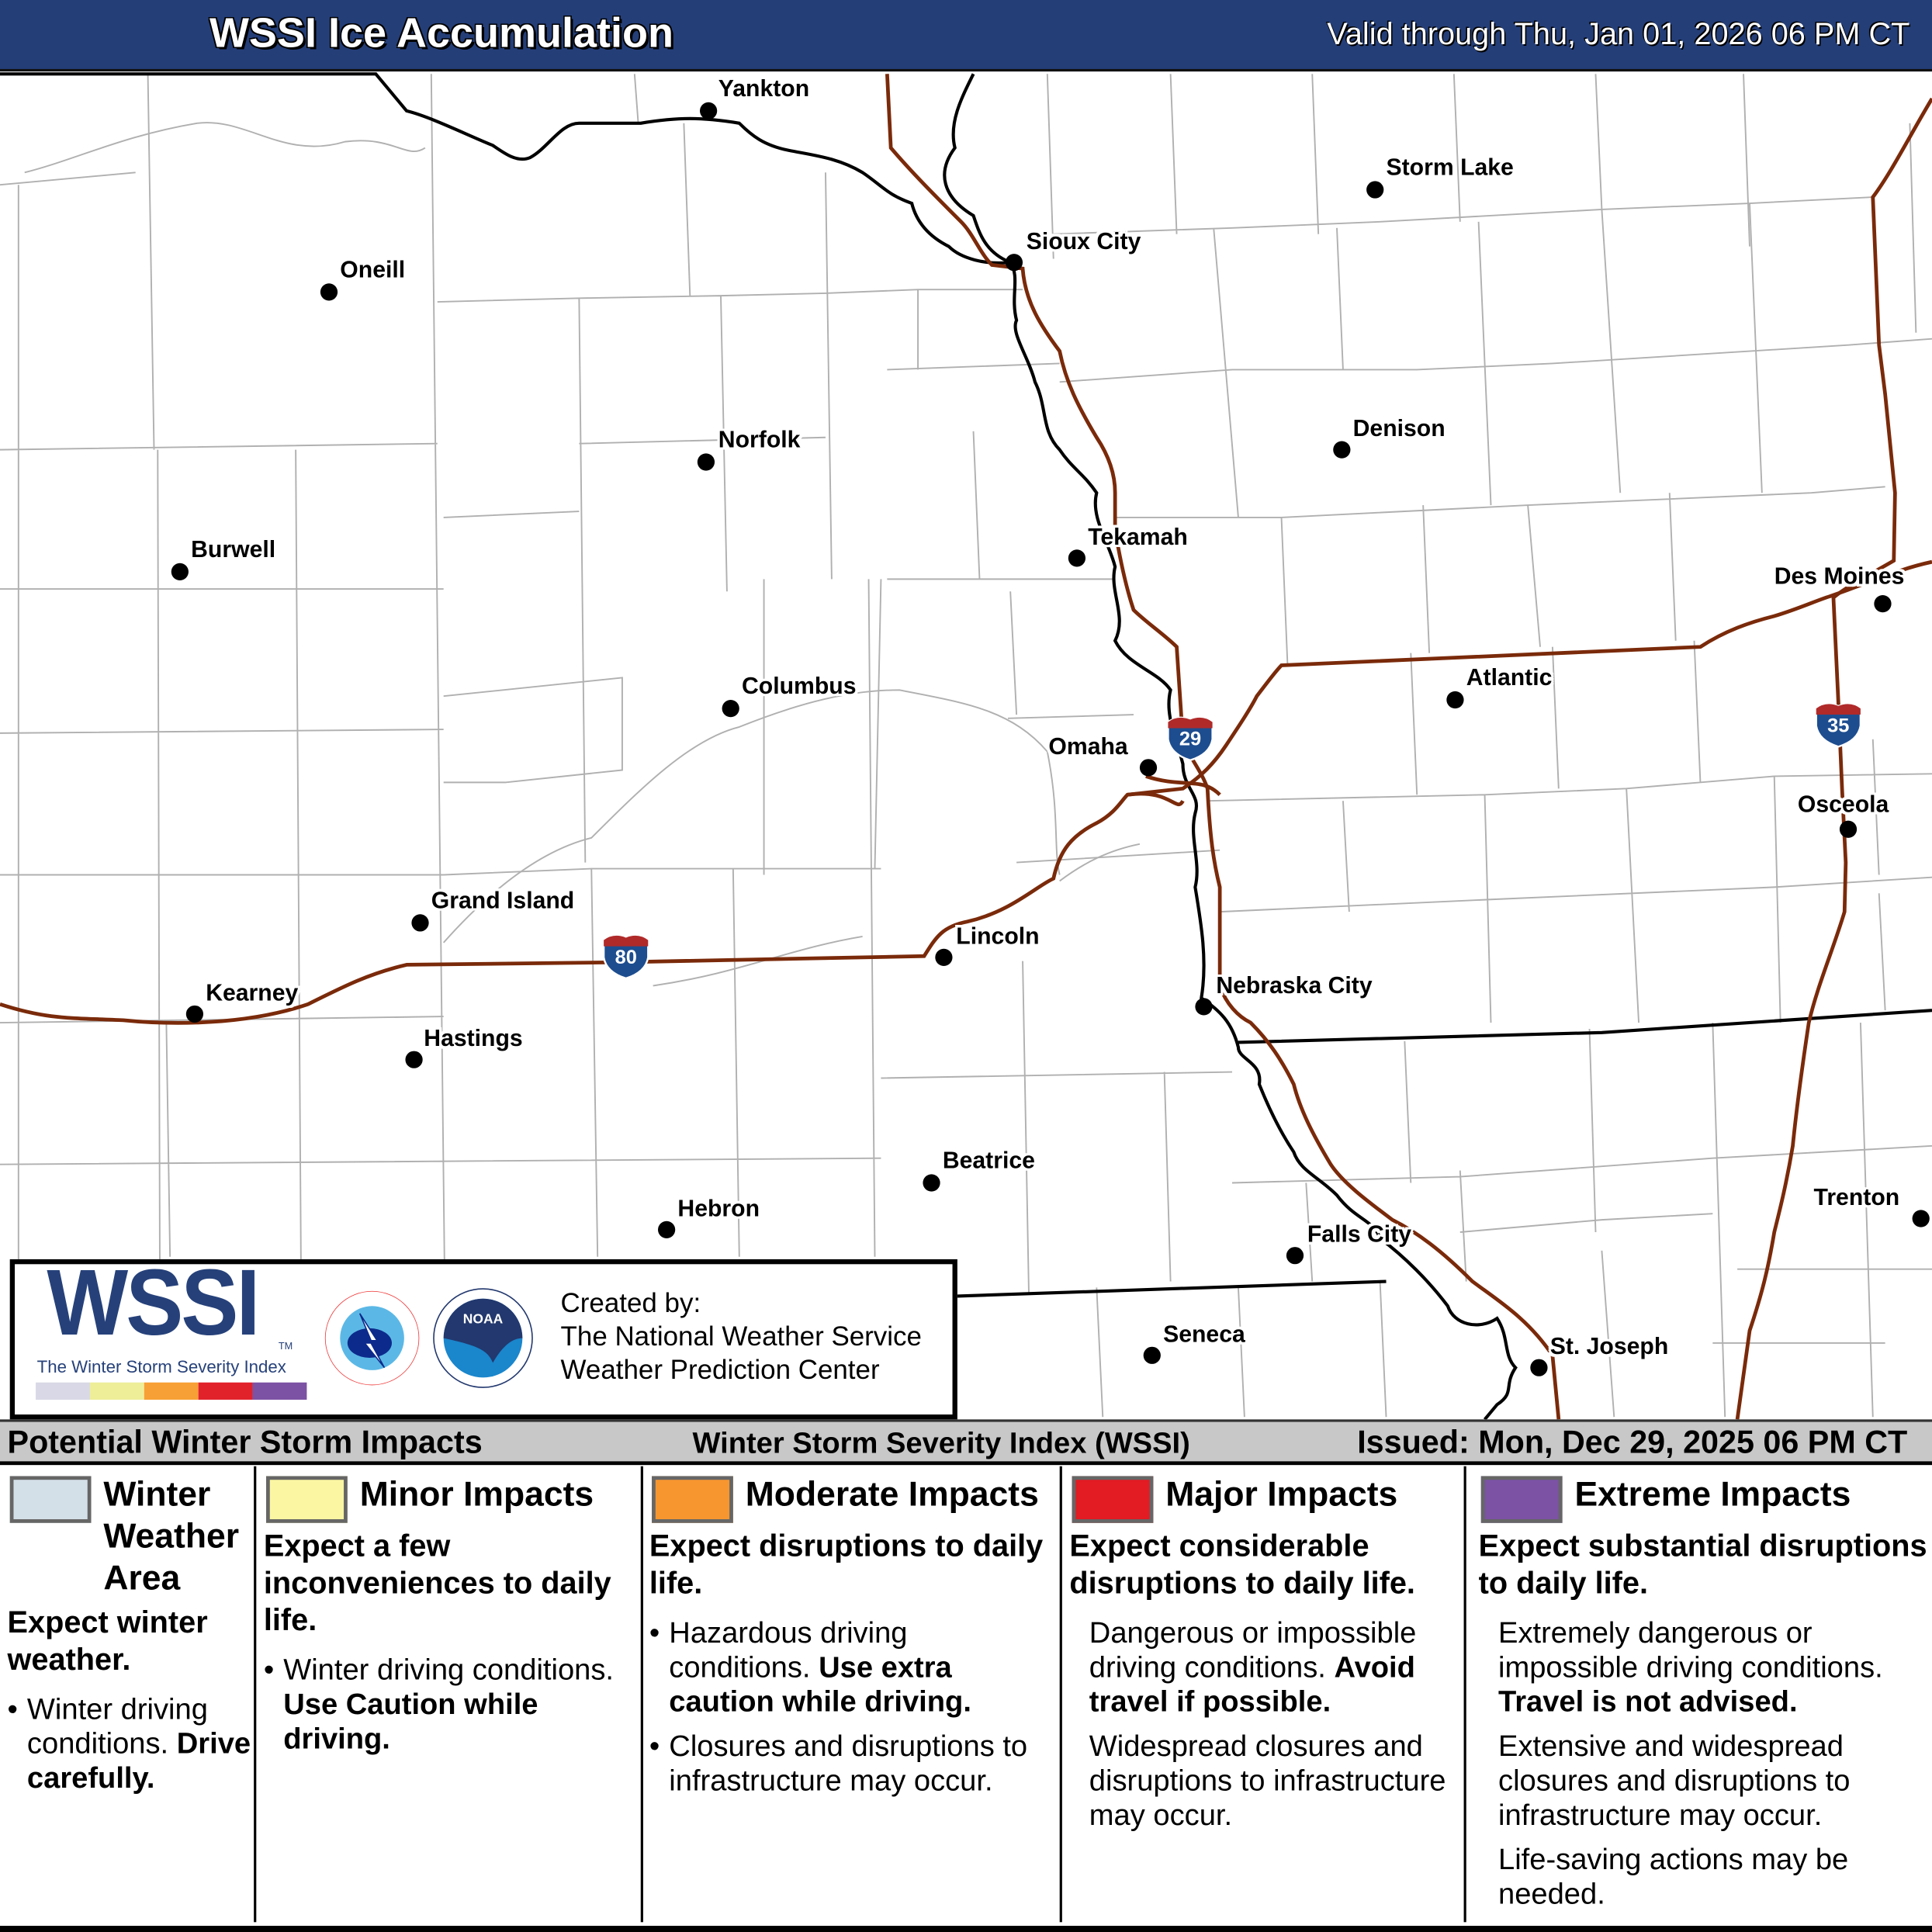 The image size is (1932, 1932). What do you see at coordinates (483, 1319) in the screenshot?
I see `noaa-text: NOAA` at bounding box center [483, 1319].